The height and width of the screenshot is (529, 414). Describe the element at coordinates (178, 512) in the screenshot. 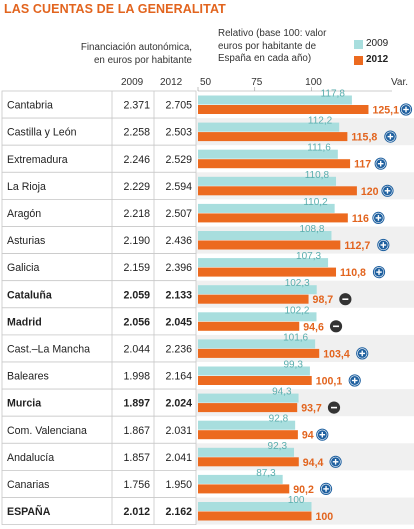

I see `euros-2012-value: 2.162` at that location.